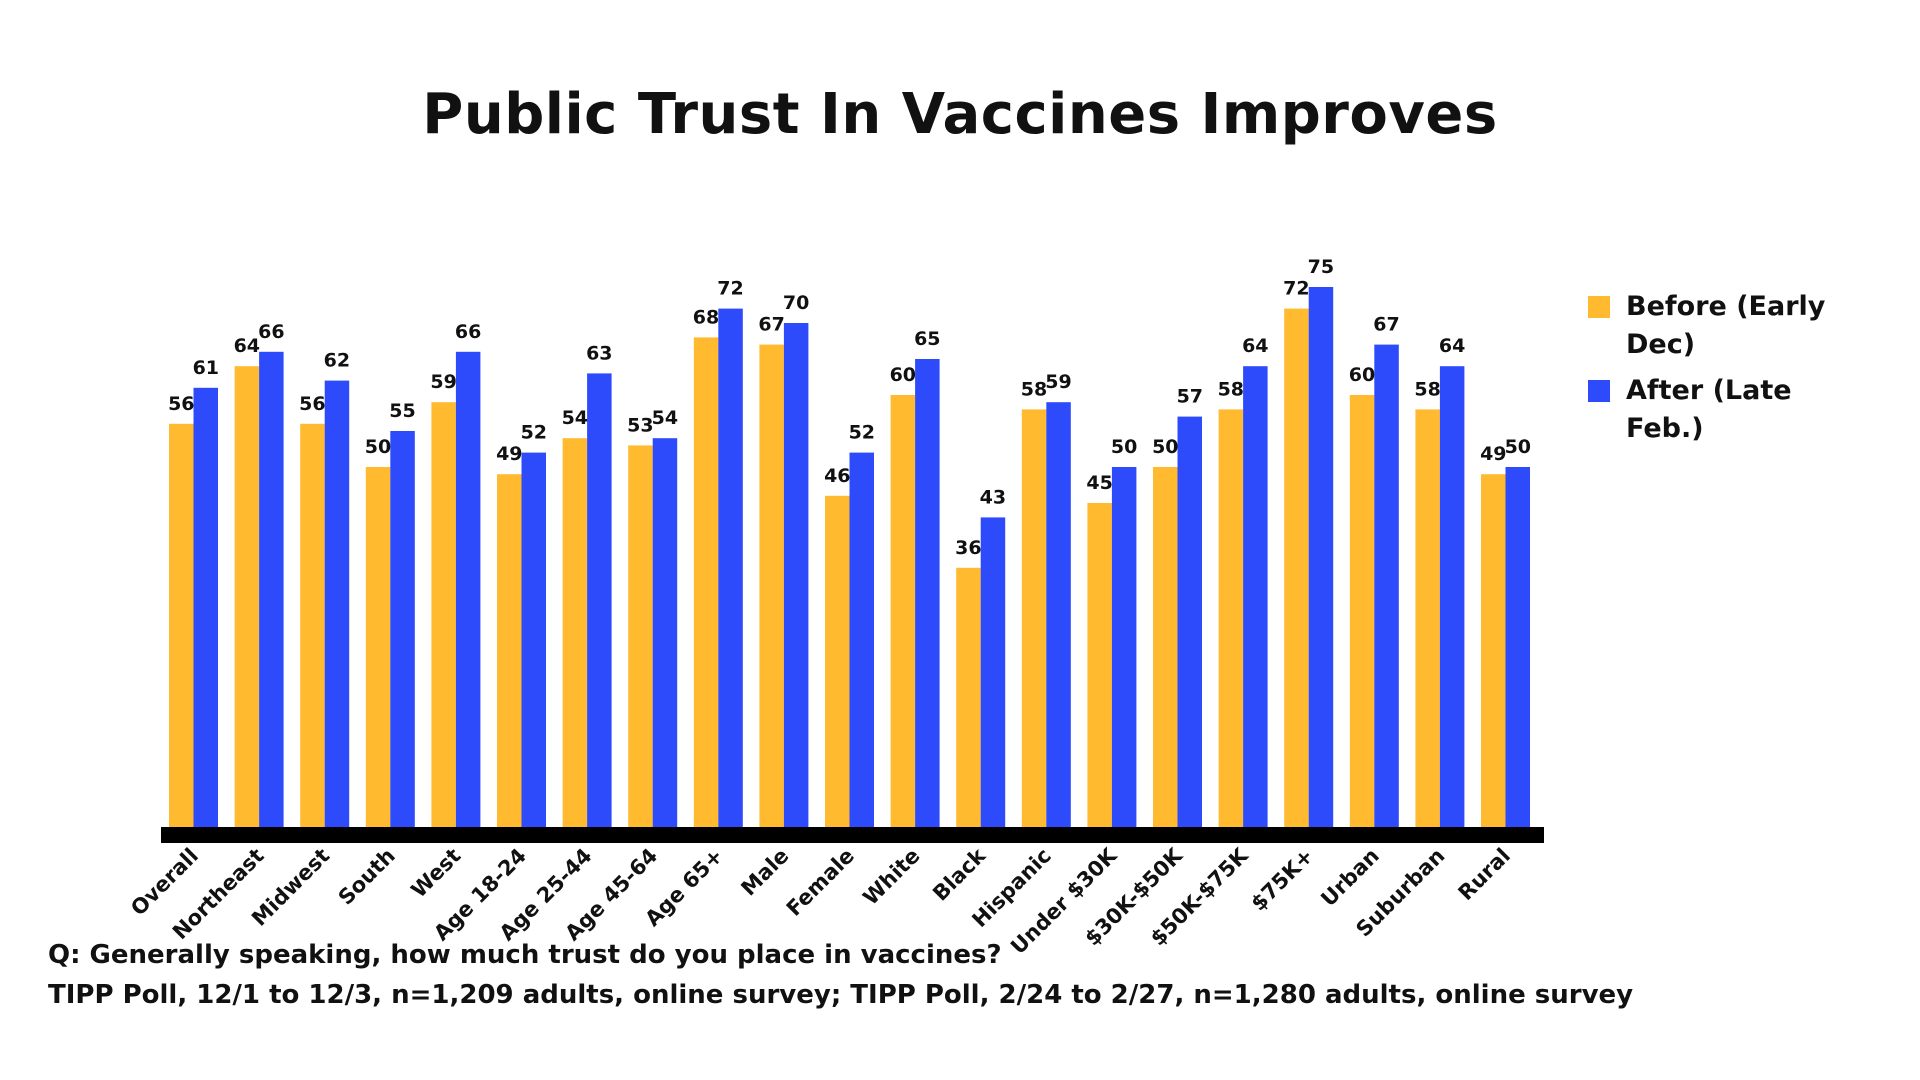 This screenshot has height=1080, width=1920. I want to click on data-label-after-urban: 67, so click(1386, 325).